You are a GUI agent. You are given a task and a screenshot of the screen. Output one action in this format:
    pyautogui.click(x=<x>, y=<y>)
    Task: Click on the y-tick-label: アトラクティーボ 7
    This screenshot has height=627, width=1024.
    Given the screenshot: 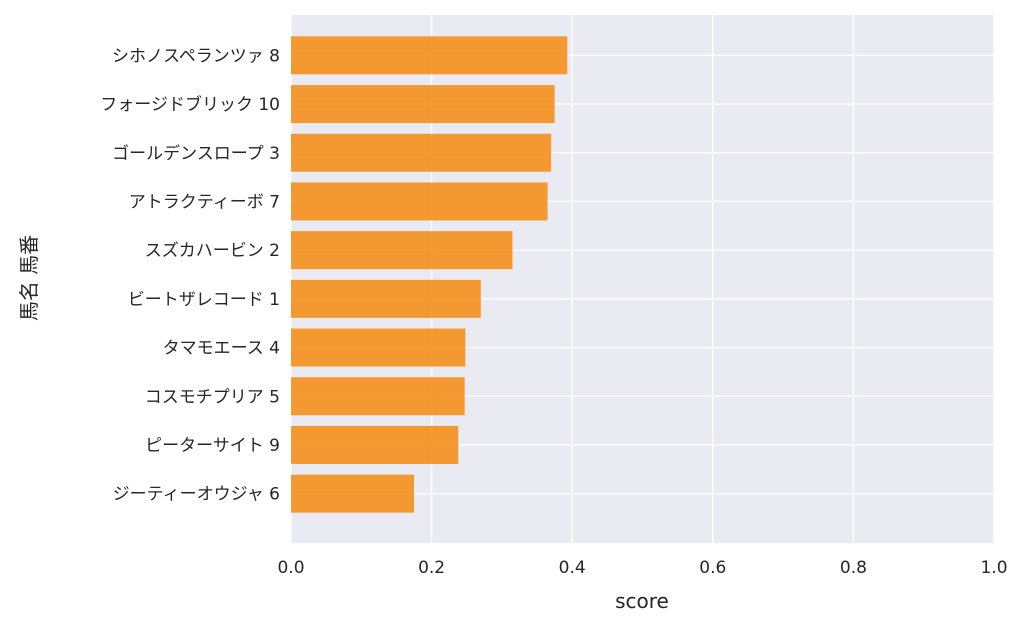 What is the action you would take?
    pyautogui.click(x=204, y=202)
    